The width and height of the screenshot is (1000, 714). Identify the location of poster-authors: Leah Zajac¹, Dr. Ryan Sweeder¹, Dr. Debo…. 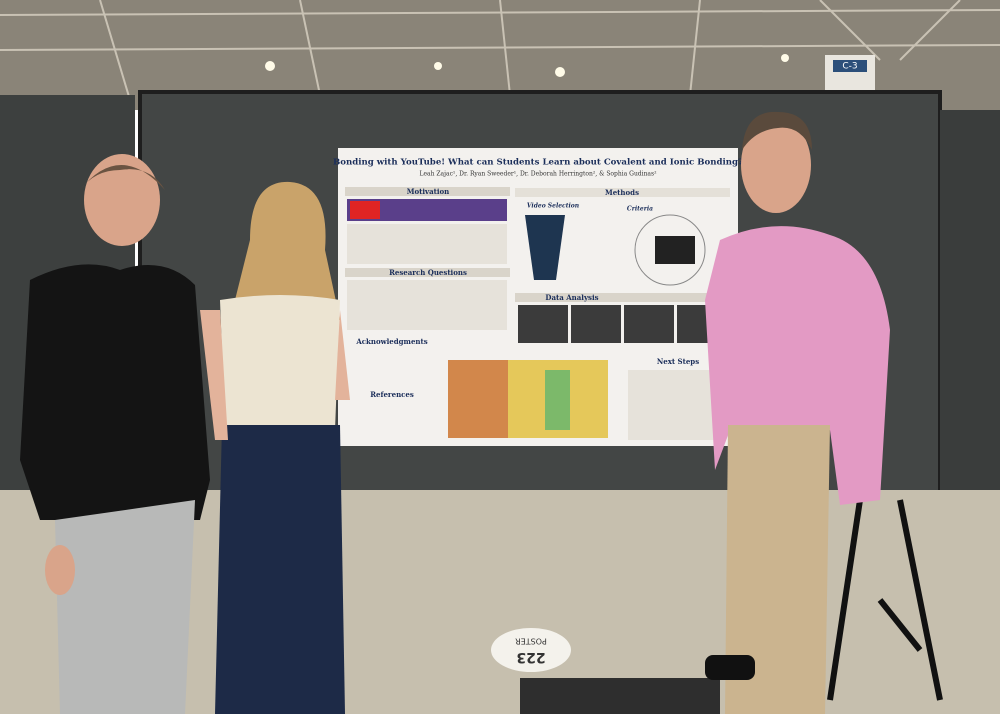
(539, 174).